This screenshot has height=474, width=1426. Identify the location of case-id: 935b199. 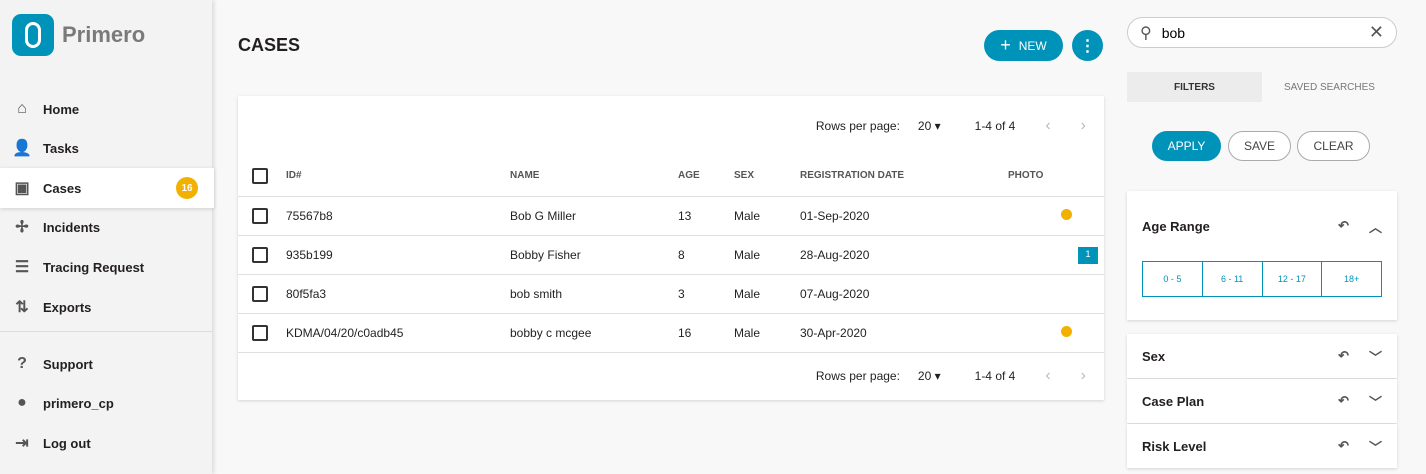
(398, 255).